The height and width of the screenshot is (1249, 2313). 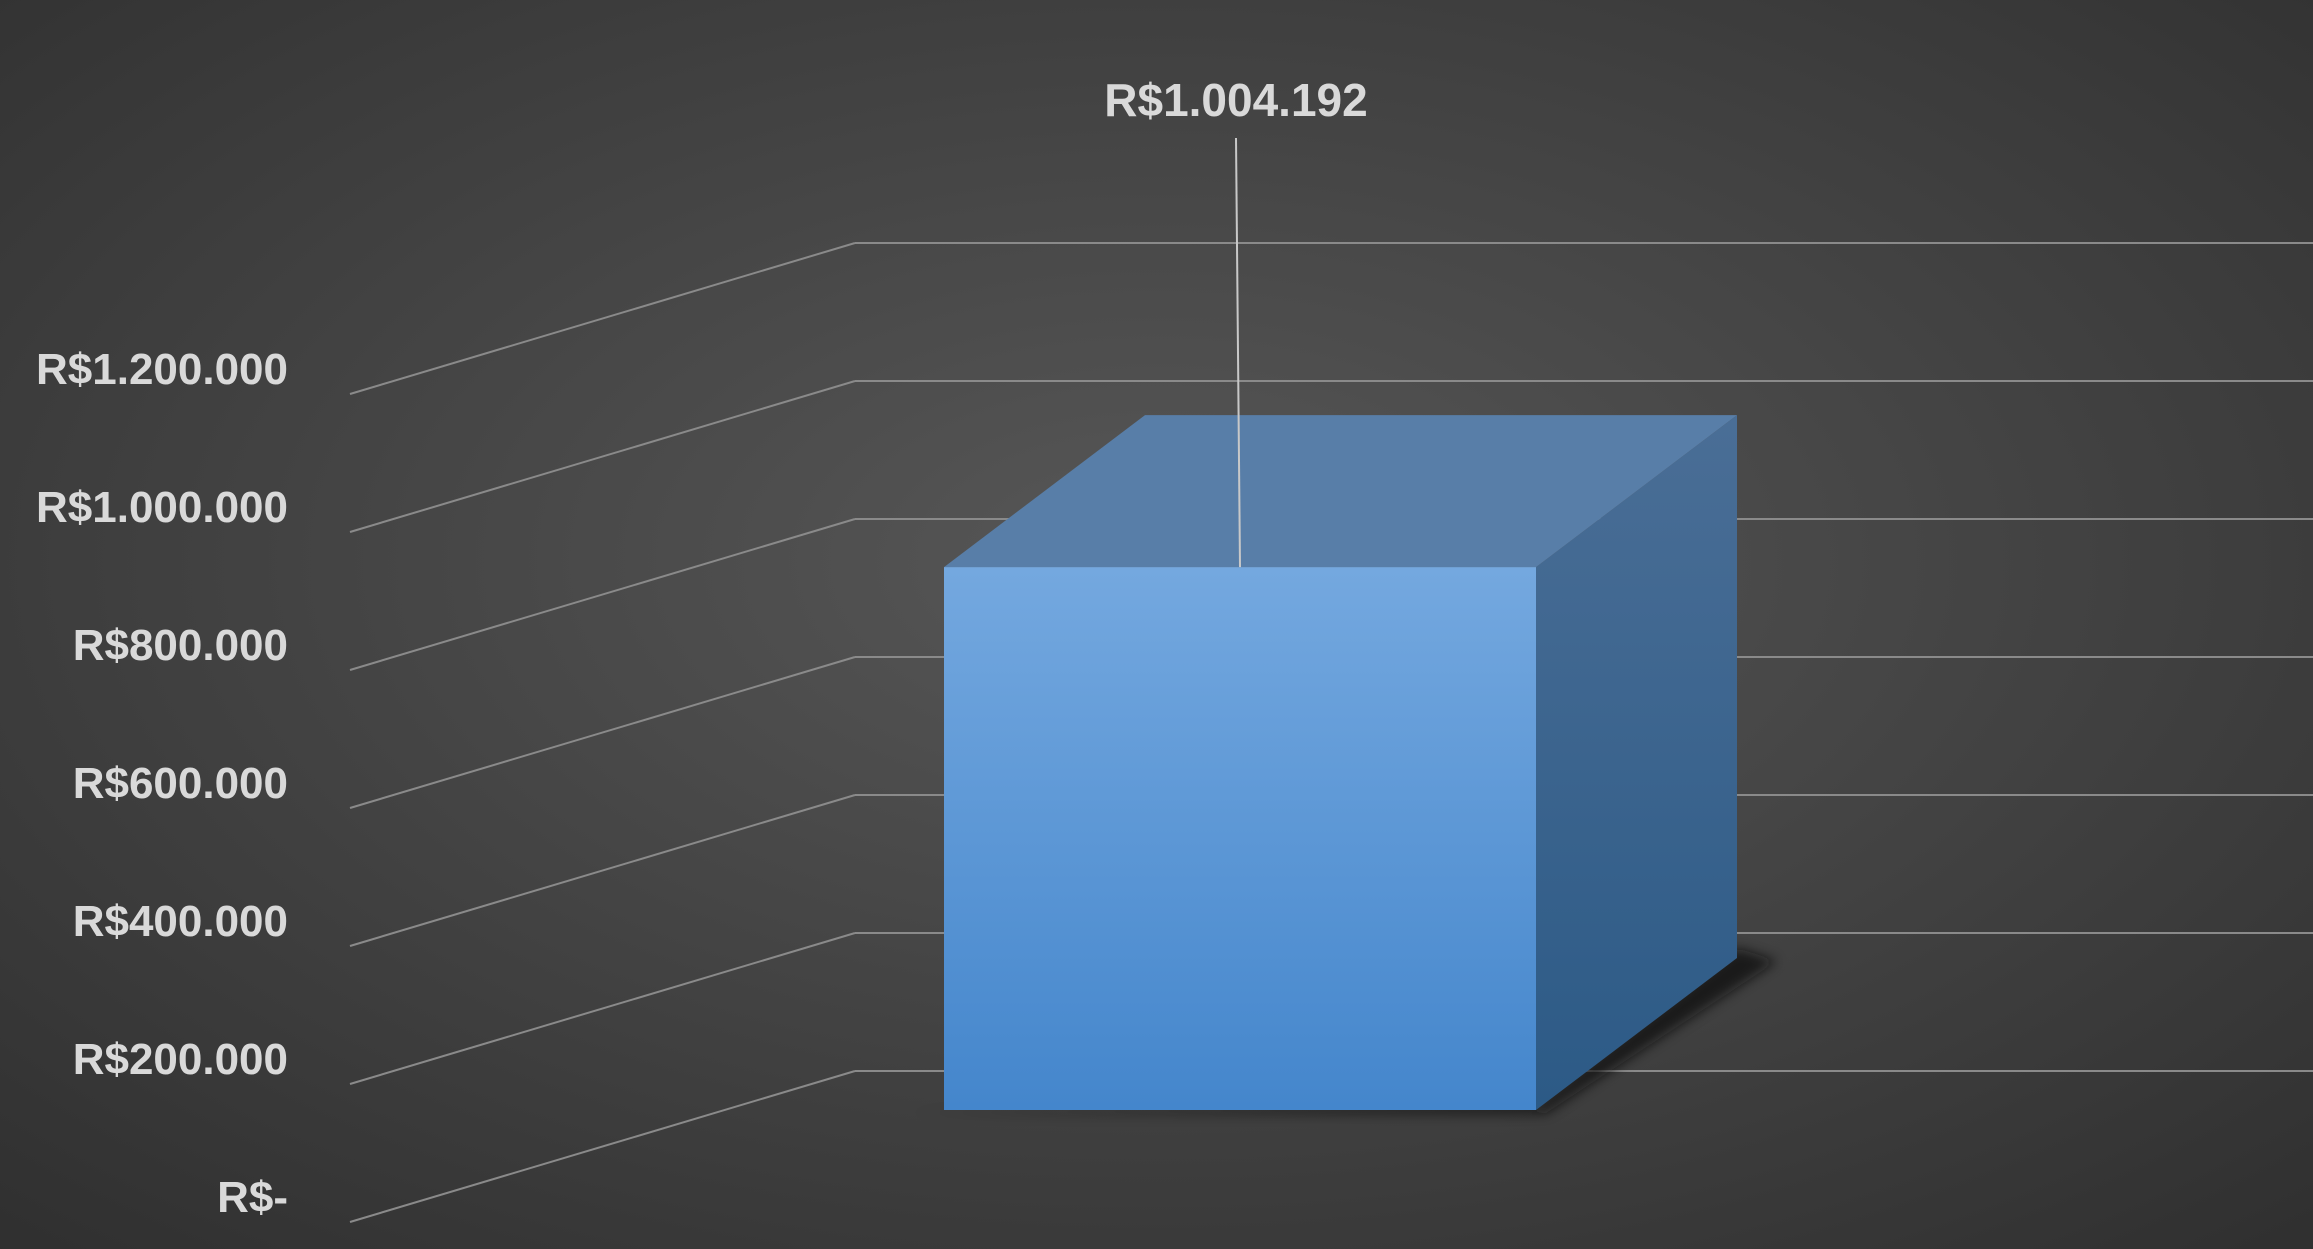 I want to click on data-label: R$1.004.192, so click(x=1235, y=100).